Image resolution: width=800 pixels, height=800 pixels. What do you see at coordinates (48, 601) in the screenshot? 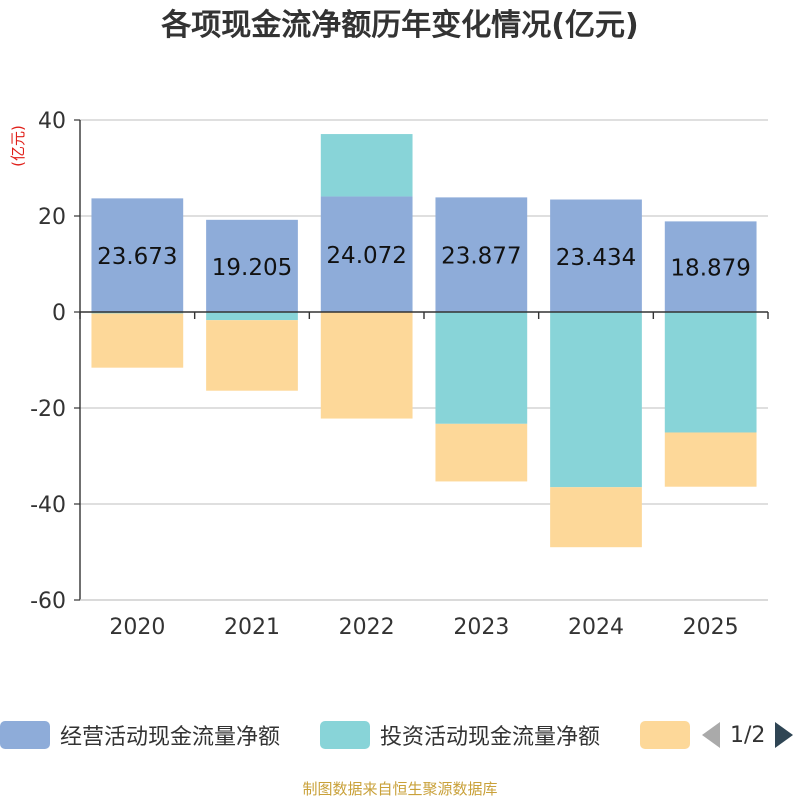
I see `y-tick-label: -60` at bounding box center [48, 601].